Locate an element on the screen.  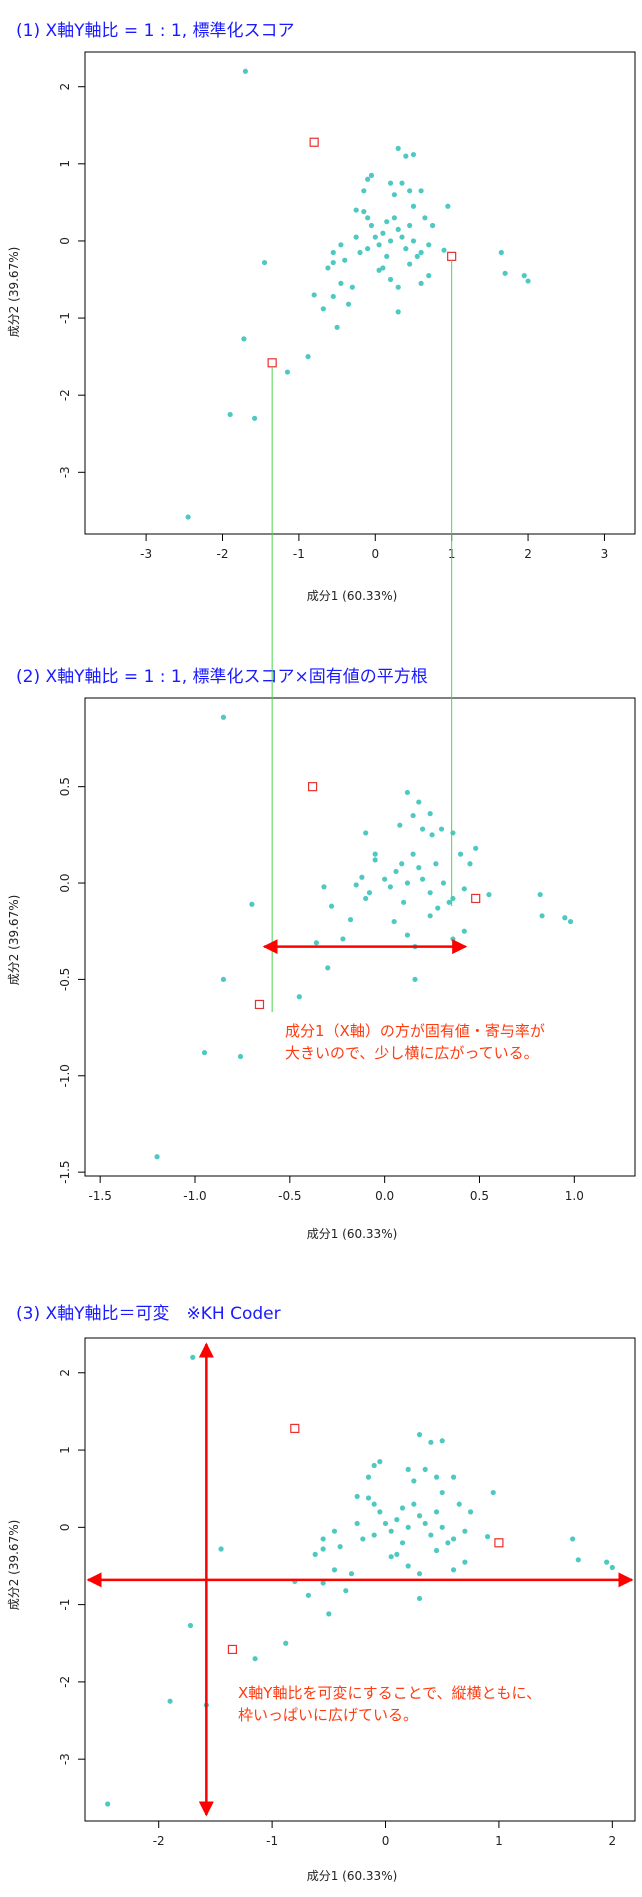
x-tick-label: -1.5 is located at coordinates (99, 1196).